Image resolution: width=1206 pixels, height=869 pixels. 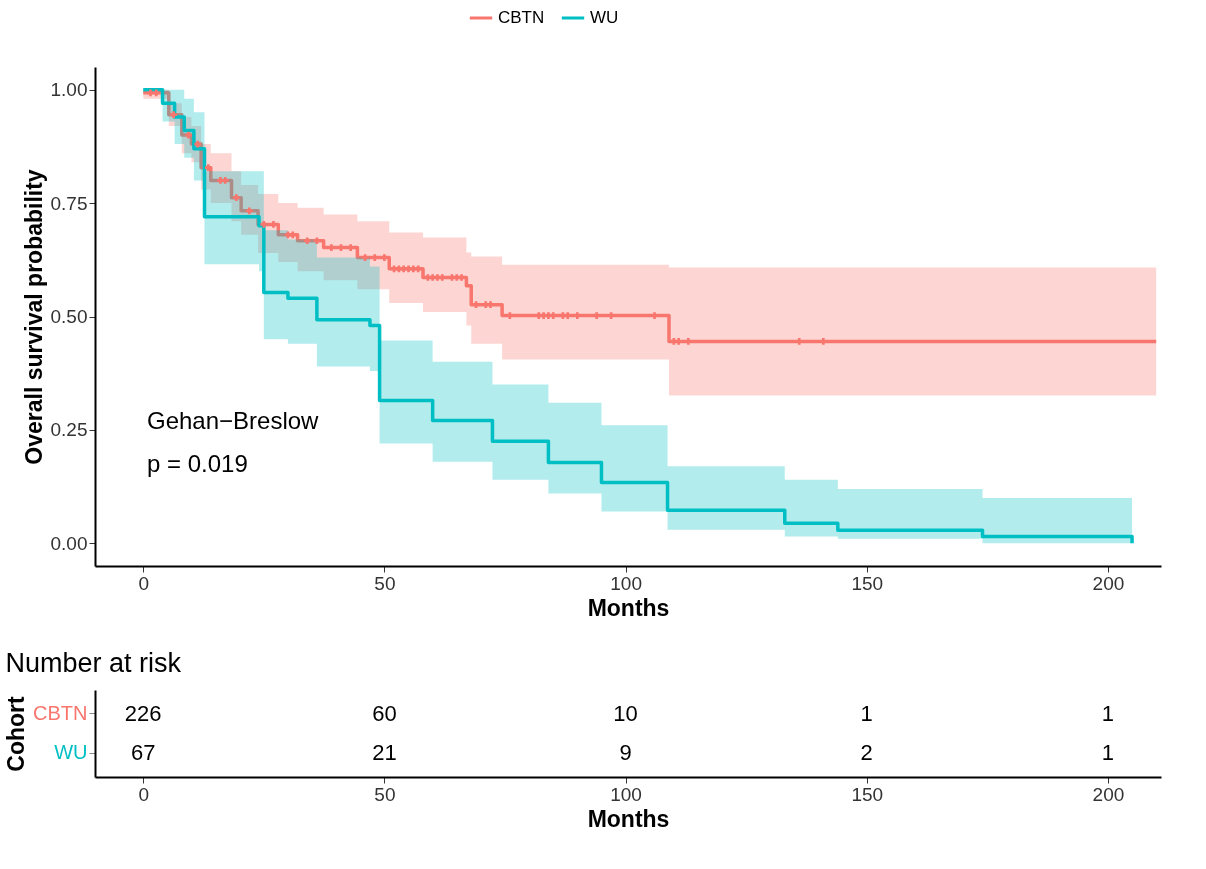 What do you see at coordinates (233, 420) in the screenshot?
I see `annotation: Gehan−Breslow` at bounding box center [233, 420].